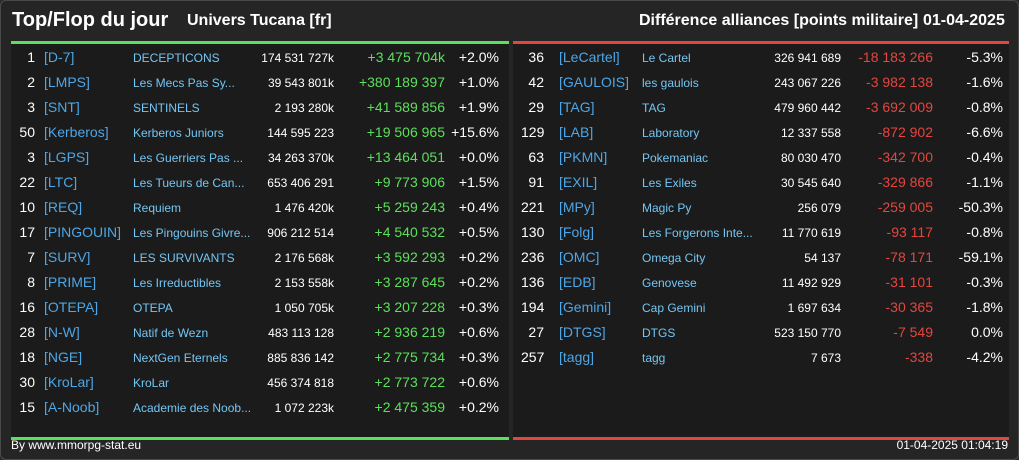 The image size is (1019, 460). Describe the element at coordinates (177, 283) in the screenshot. I see `alliance-name: Les Irreductibles` at that location.